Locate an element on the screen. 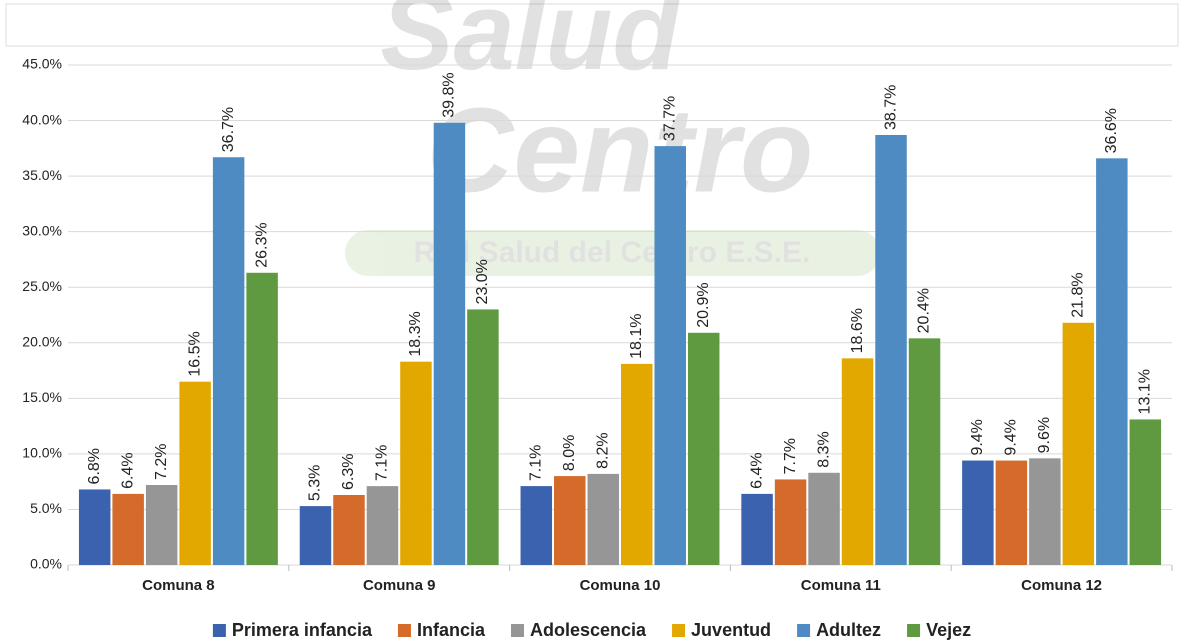  data-label: 9.6% is located at coordinates (1044, 435).